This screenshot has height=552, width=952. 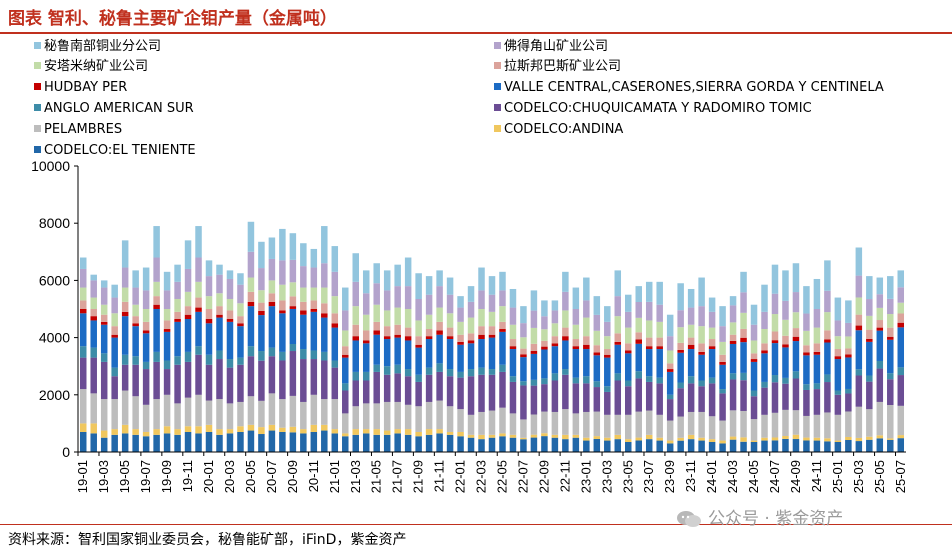 I want to click on figure-title: 图表 智利、秘鲁主要矿企钼产量（金属吨）, so click(x=172, y=19).